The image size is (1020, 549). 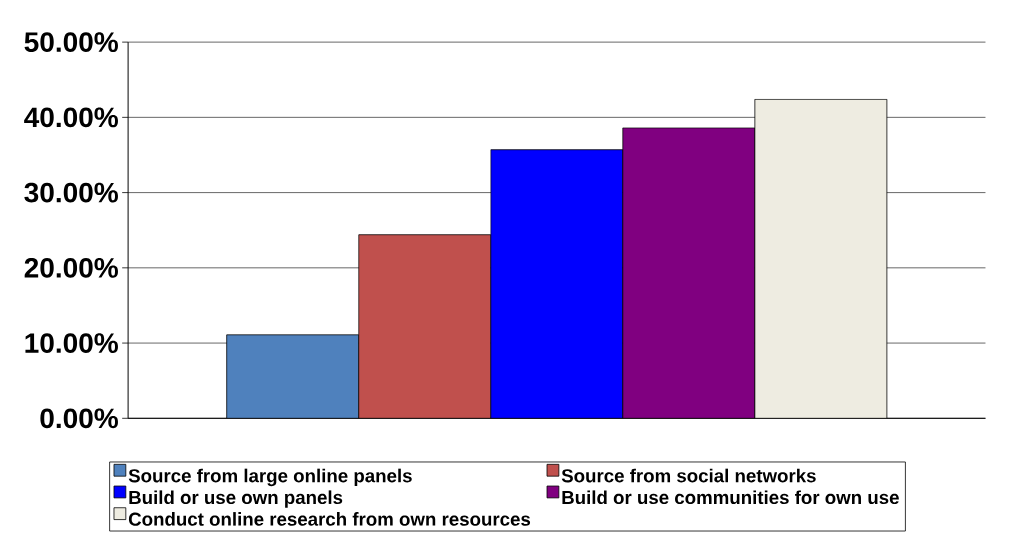 What do you see at coordinates (79, 418) in the screenshot?
I see `y-tick-label: 0.00%` at bounding box center [79, 418].